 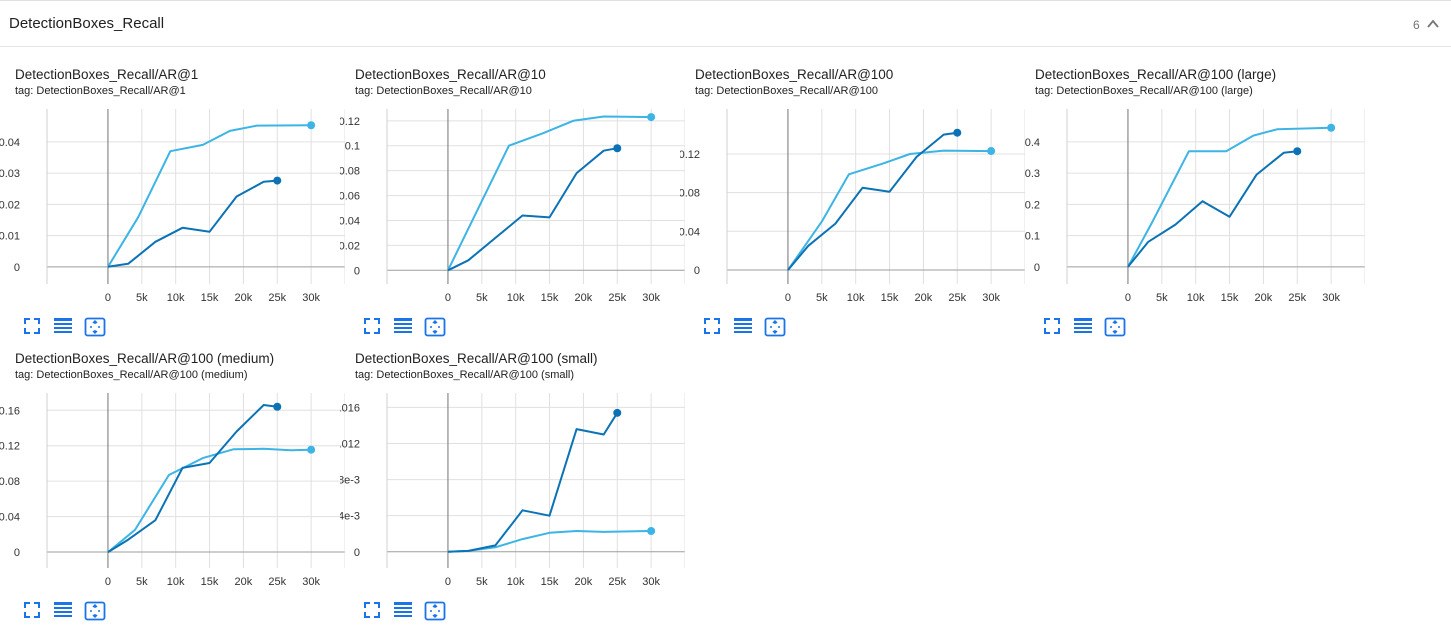 I want to click on chart-title: DetectionBoxes_Recall/AR@1, so click(x=107, y=74).